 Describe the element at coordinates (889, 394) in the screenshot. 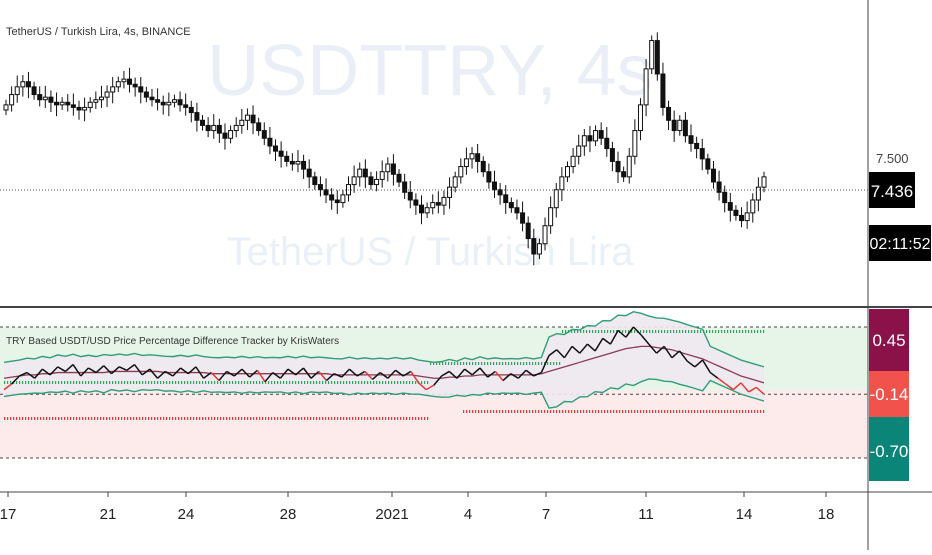

I see `current-value-badge` at that location.